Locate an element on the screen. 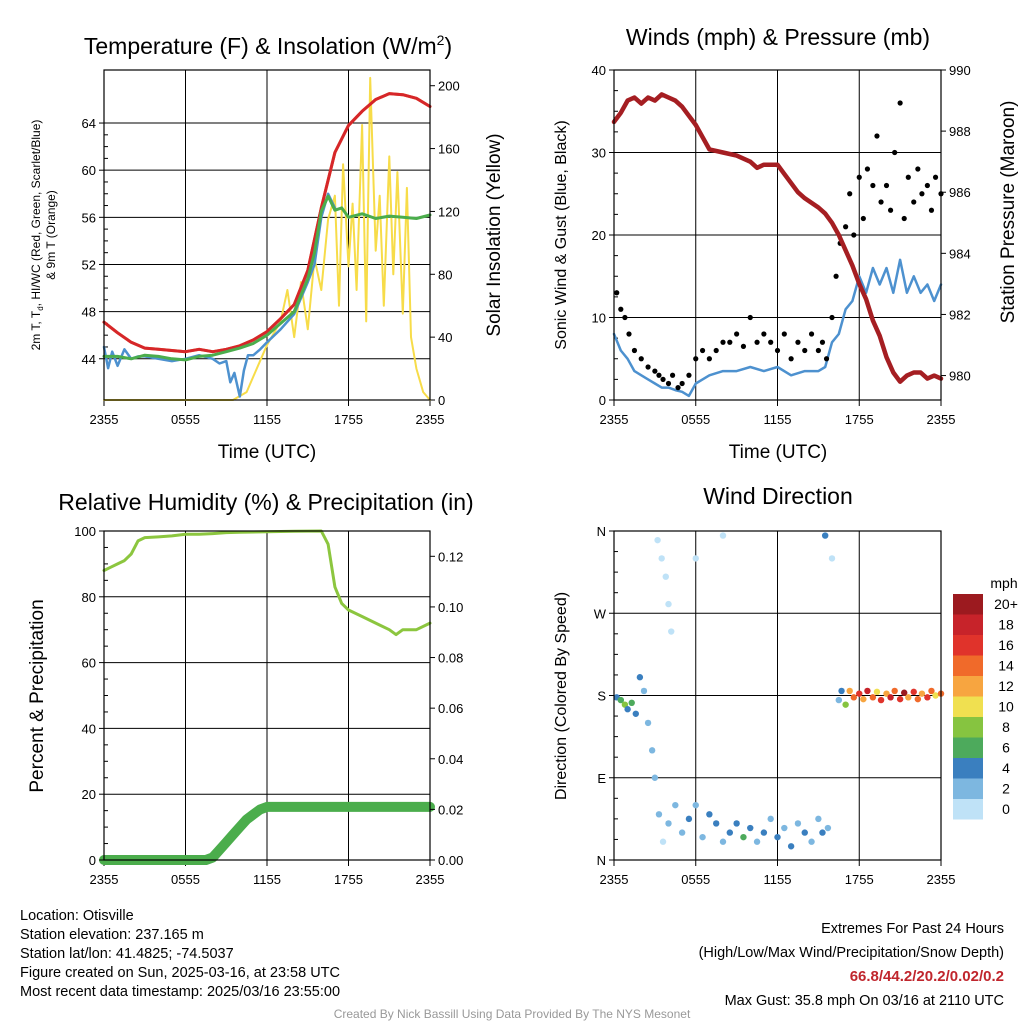 Image resolution: width=1024 pixels, height=1024 pixels. y-tick-label: E is located at coordinates (601, 778).